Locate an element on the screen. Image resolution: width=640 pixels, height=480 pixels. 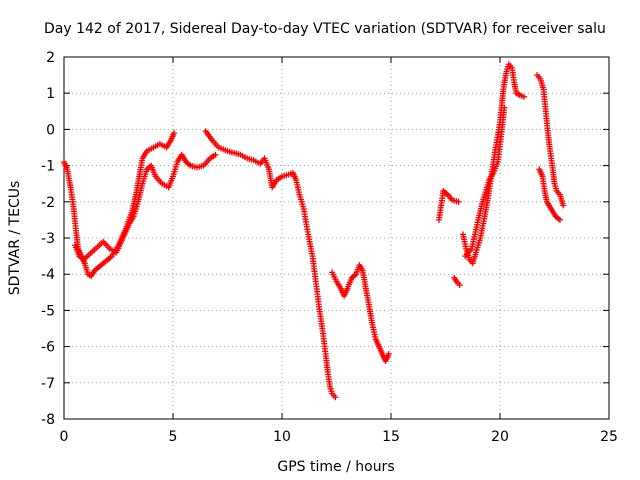
y-tick-label: -4 is located at coordinates (48, 275).